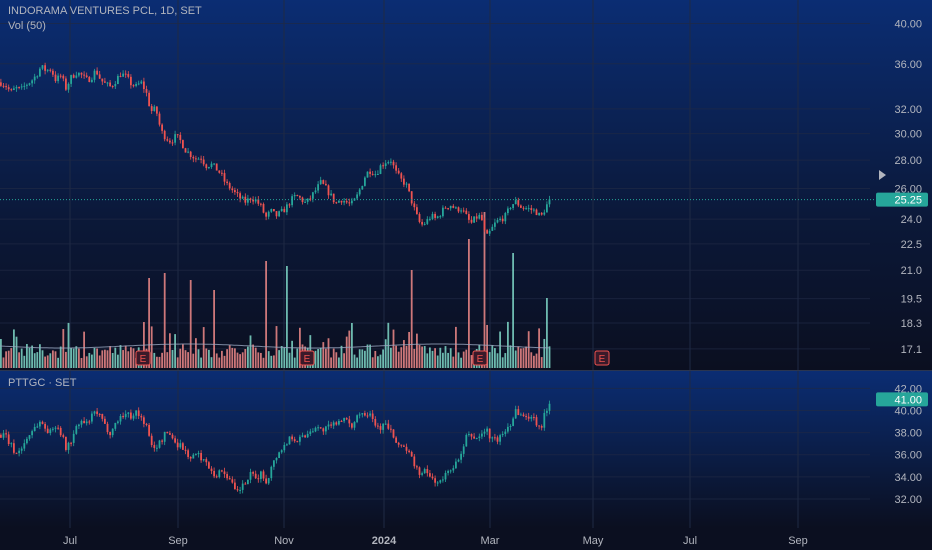 The height and width of the screenshot is (550, 932). What do you see at coordinates (908, 201) in the screenshot?
I see `last-price-label: 25.25` at bounding box center [908, 201].